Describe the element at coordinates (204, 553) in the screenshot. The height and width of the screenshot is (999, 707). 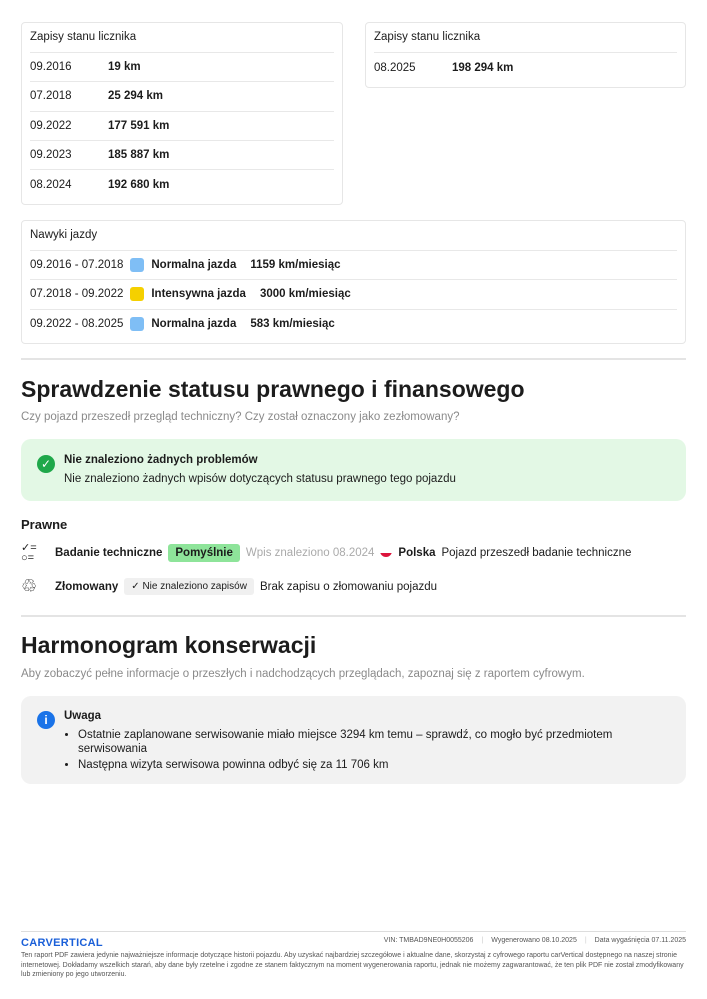
I see `inspection-status-badge: Pomyślnie` at that location.